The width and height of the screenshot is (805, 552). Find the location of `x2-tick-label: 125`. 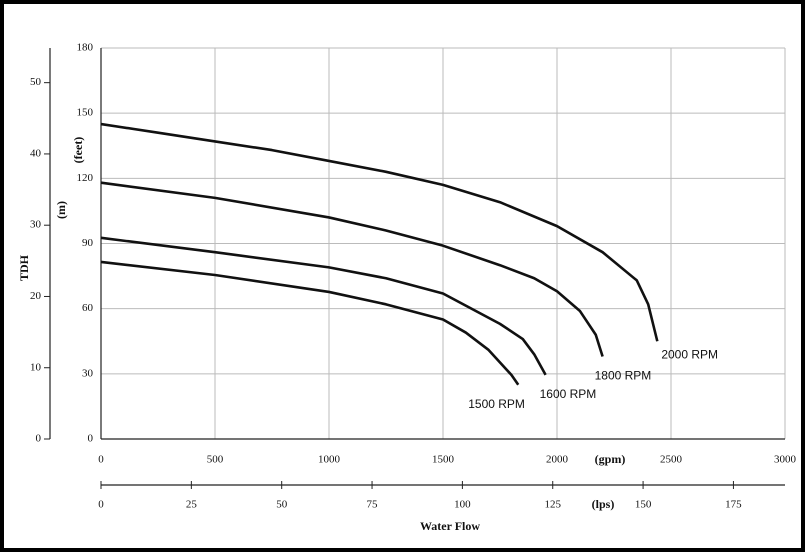

x2-tick-label: 125 is located at coordinates (552, 505).